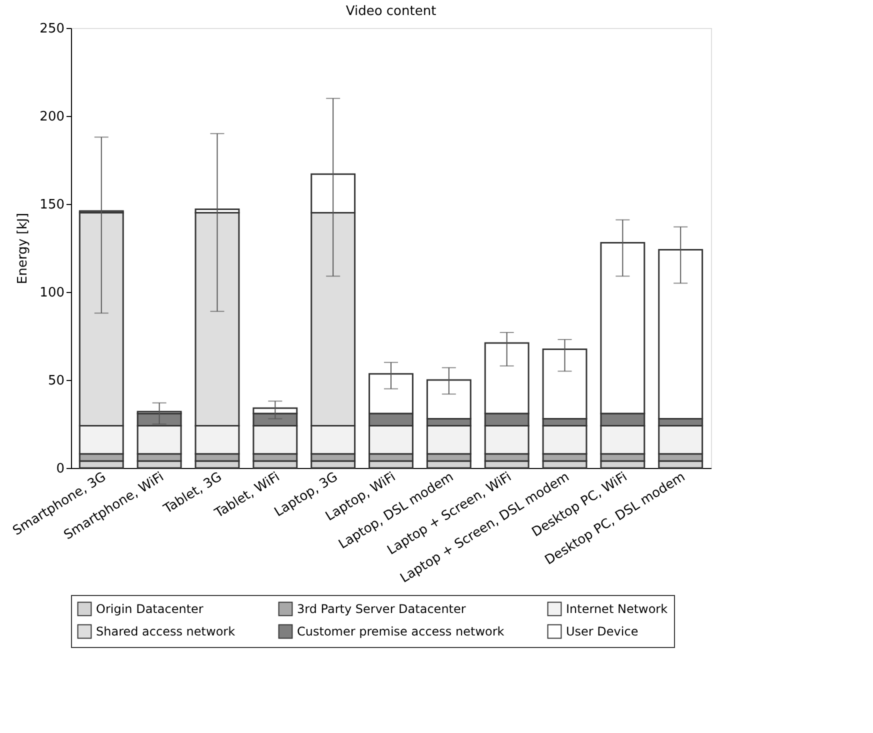  Describe the element at coordinates (52, 205) in the screenshot. I see `y-tick-label: 150` at that location.